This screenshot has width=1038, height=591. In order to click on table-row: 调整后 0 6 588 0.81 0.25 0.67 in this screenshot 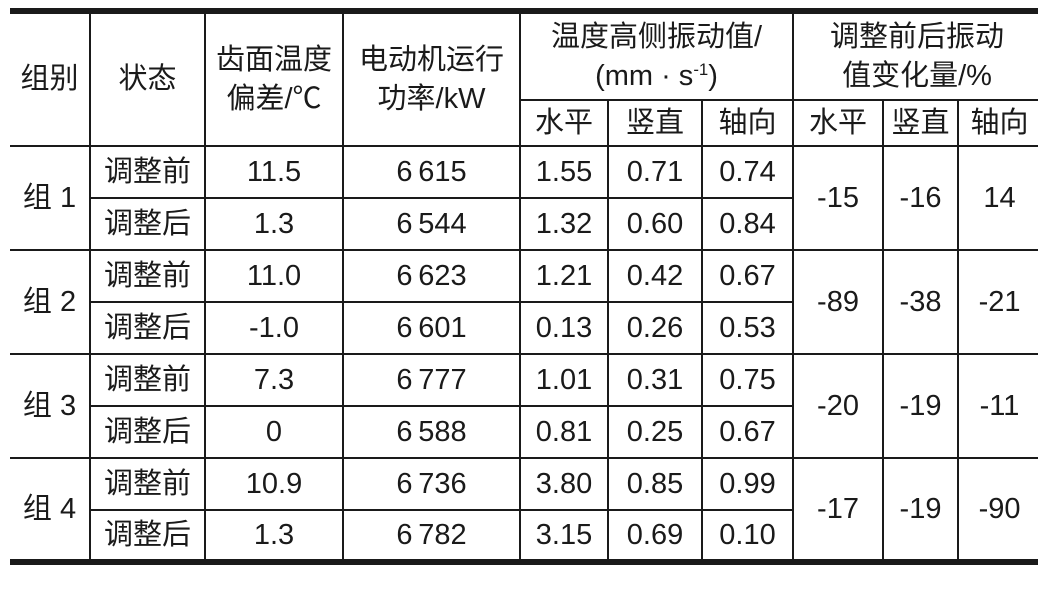, I will do `click(524, 432)`.